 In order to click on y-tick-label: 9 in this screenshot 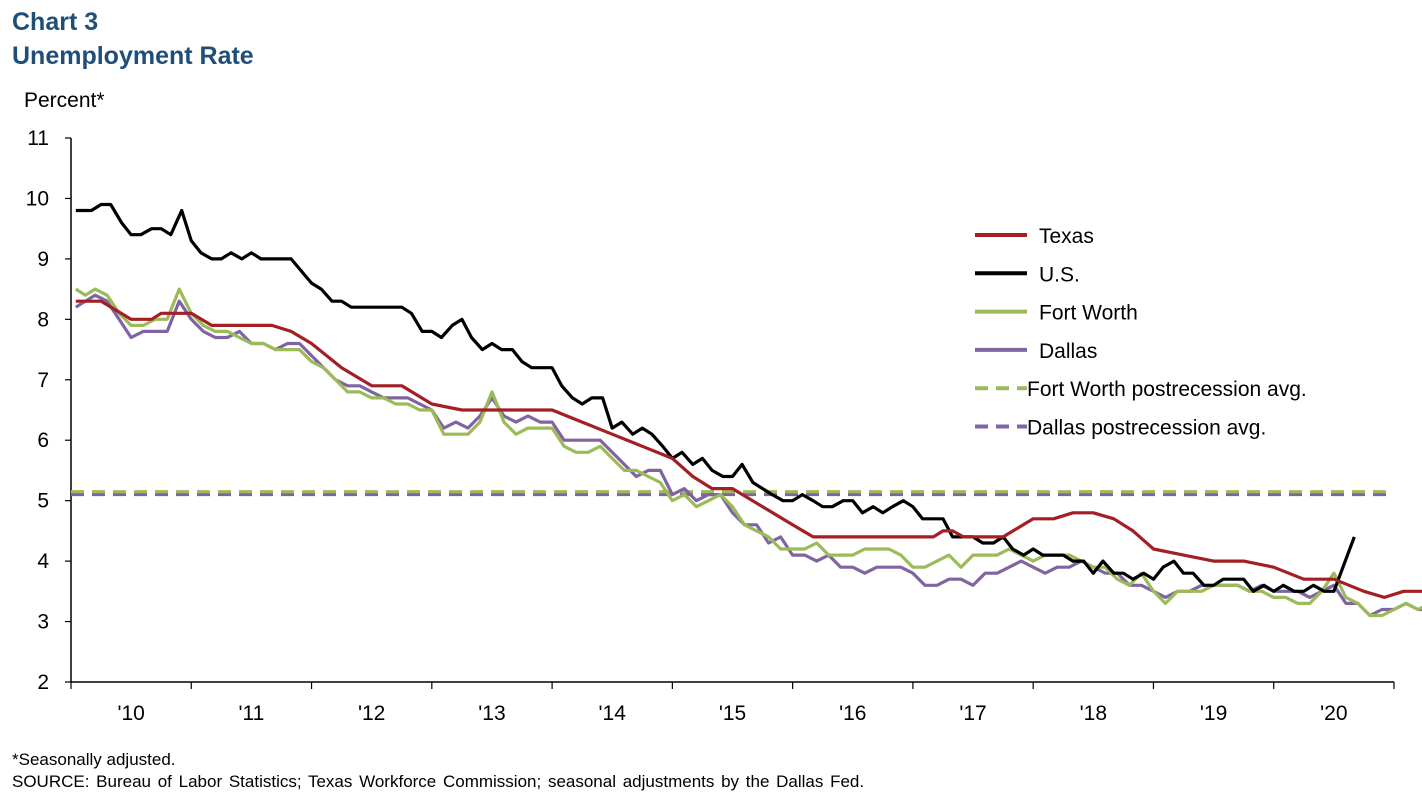, I will do `click(43, 259)`.